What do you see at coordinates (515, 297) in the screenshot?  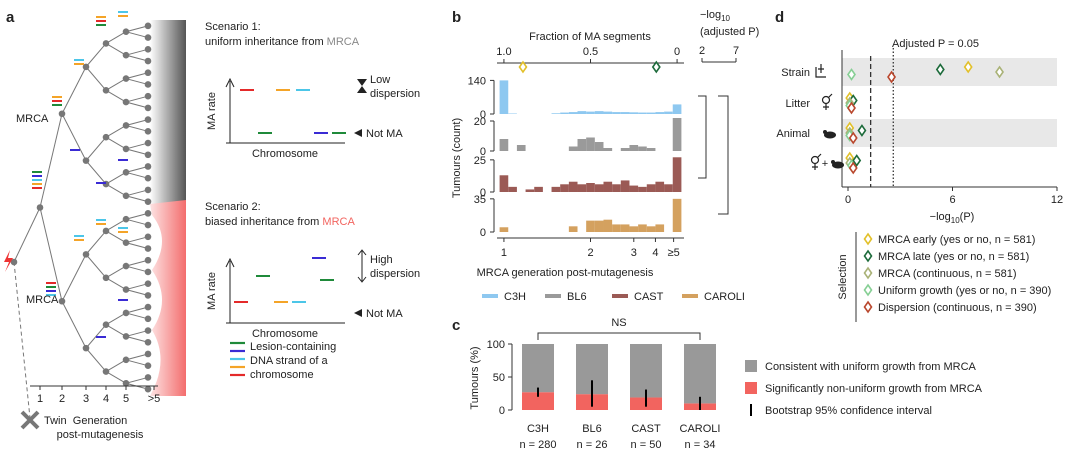 I see `legend-label: C3H` at bounding box center [515, 297].